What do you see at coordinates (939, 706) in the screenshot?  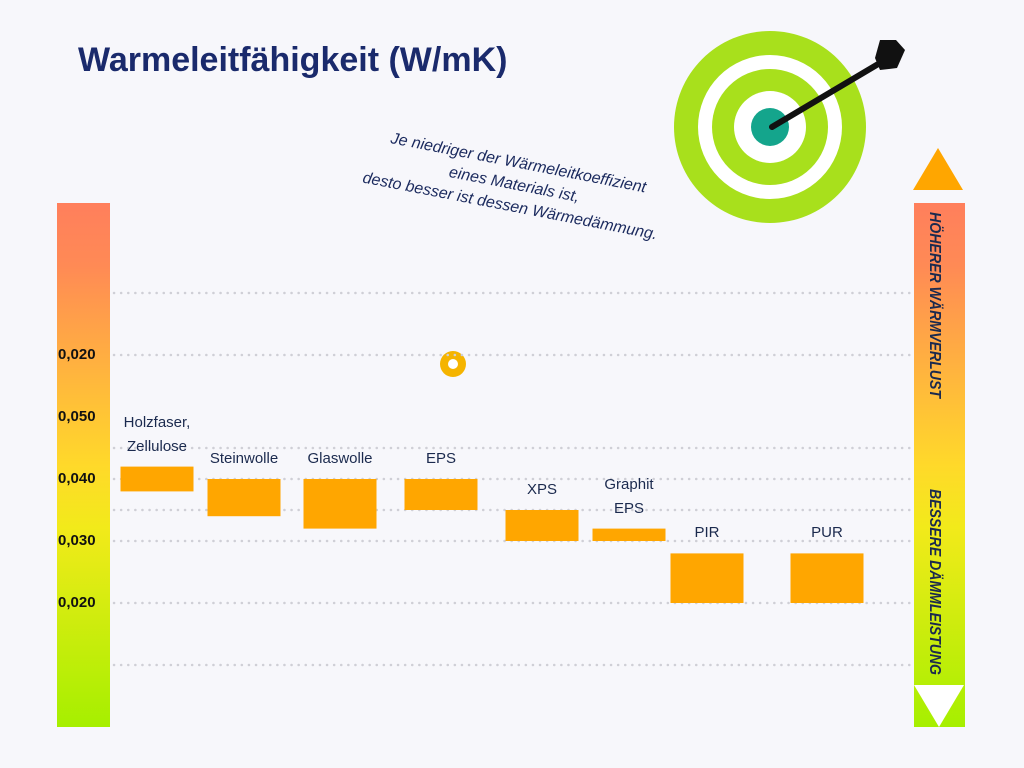 I see `arrow-down` at bounding box center [939, 706].